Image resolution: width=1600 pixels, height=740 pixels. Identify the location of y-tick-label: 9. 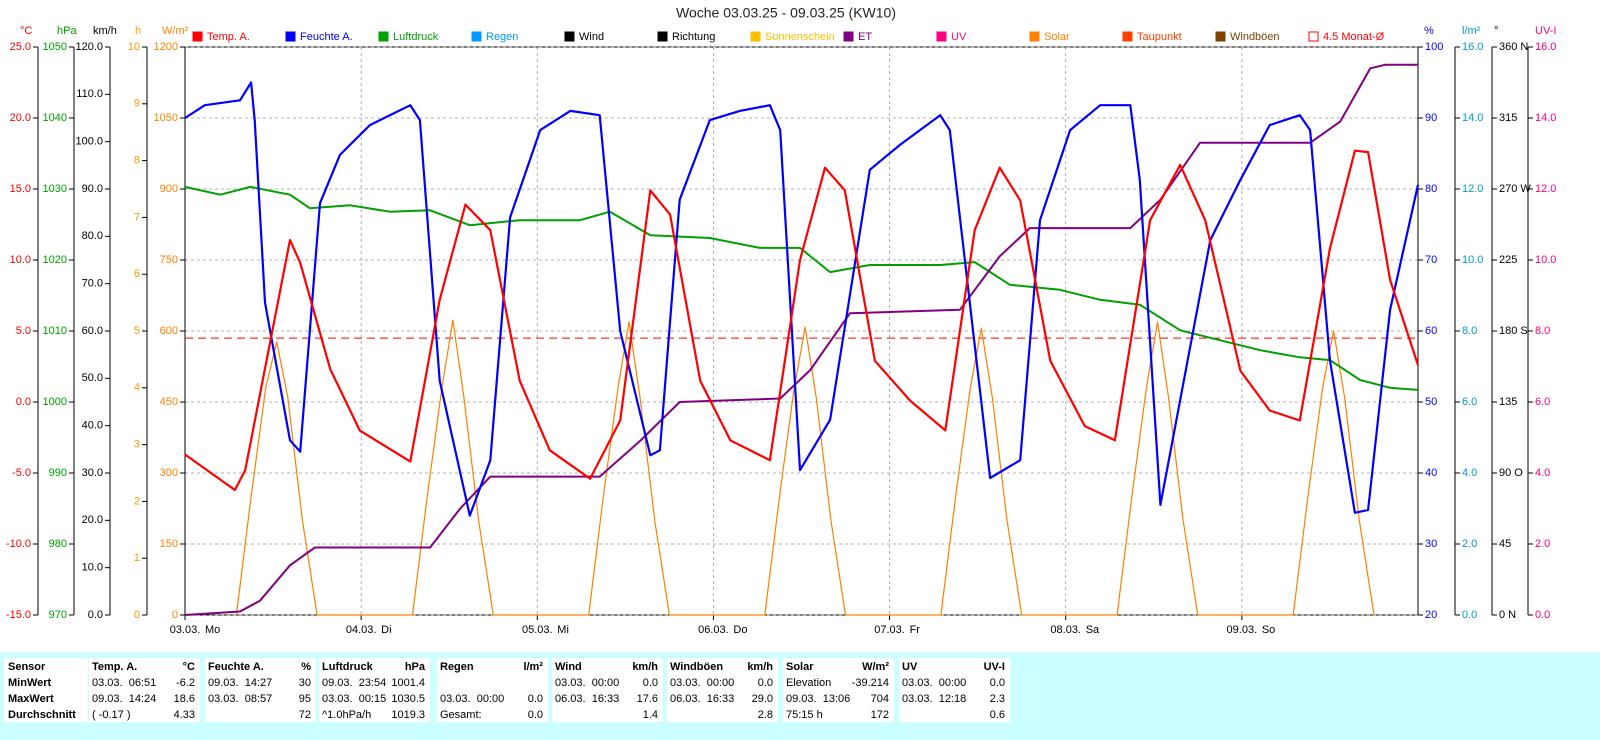
(137, 104).